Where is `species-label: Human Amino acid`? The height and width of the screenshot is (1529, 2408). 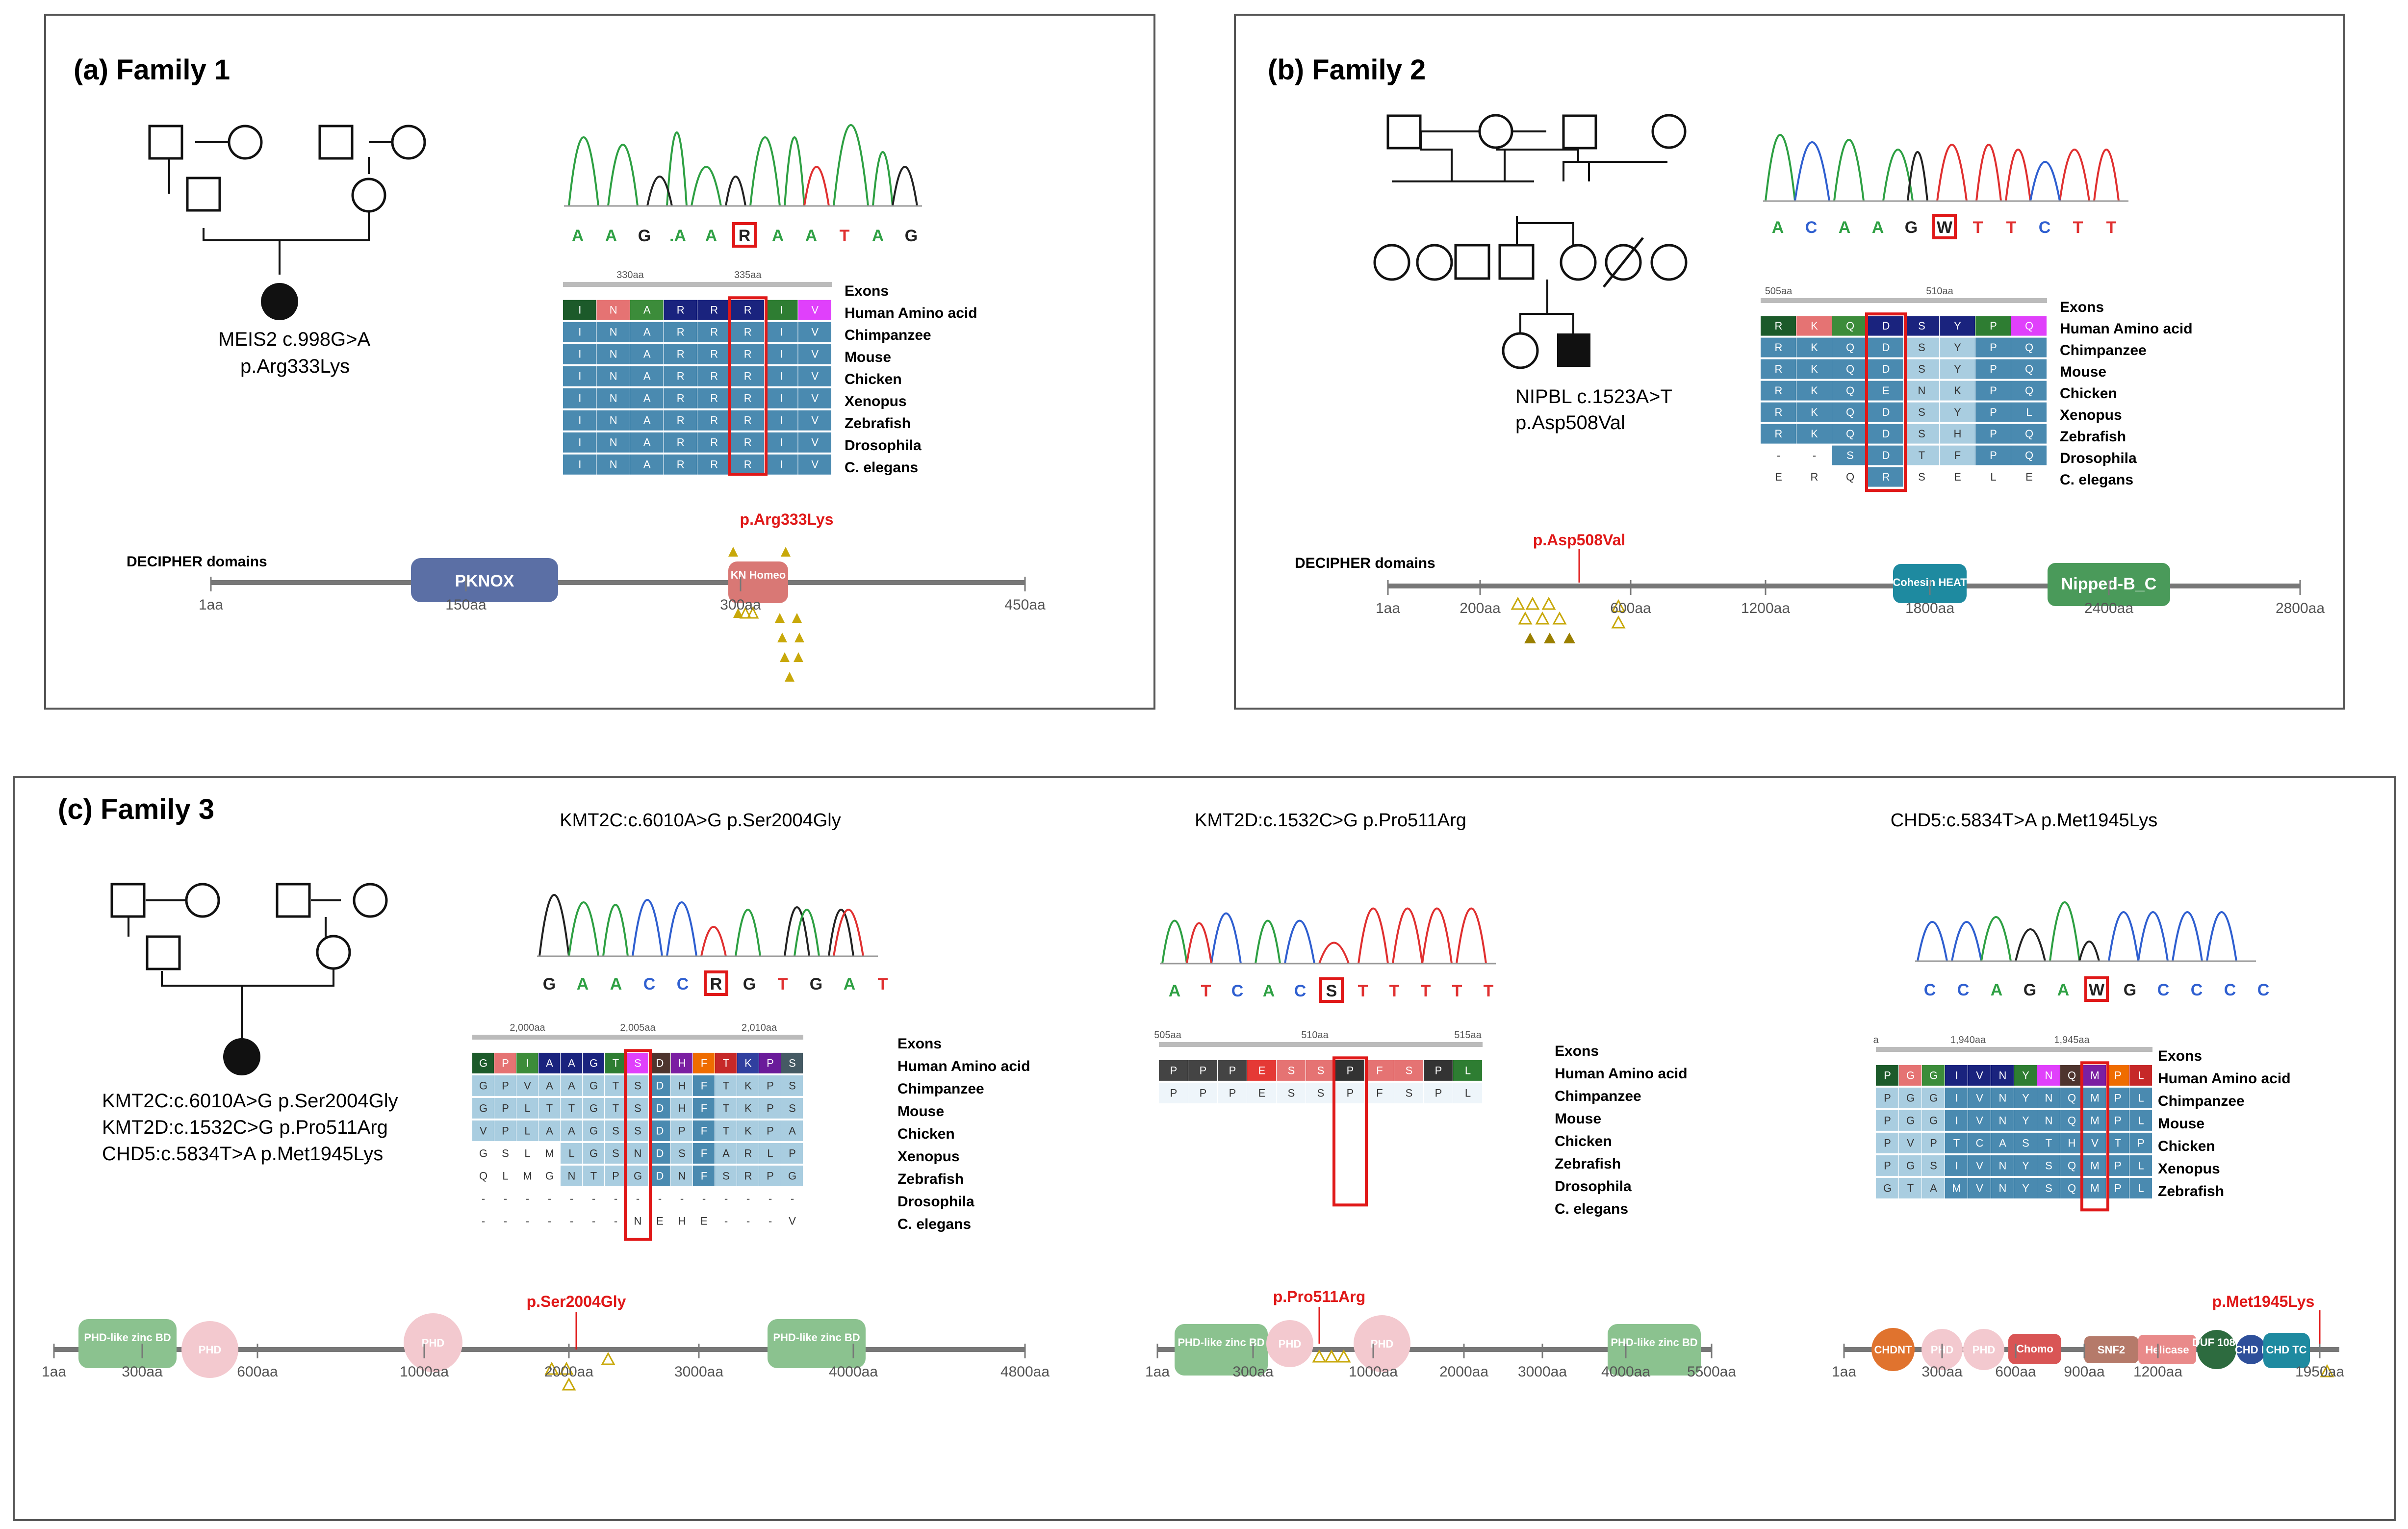
species-label: Human Amino acid is located at coordinates (2224, 1078).